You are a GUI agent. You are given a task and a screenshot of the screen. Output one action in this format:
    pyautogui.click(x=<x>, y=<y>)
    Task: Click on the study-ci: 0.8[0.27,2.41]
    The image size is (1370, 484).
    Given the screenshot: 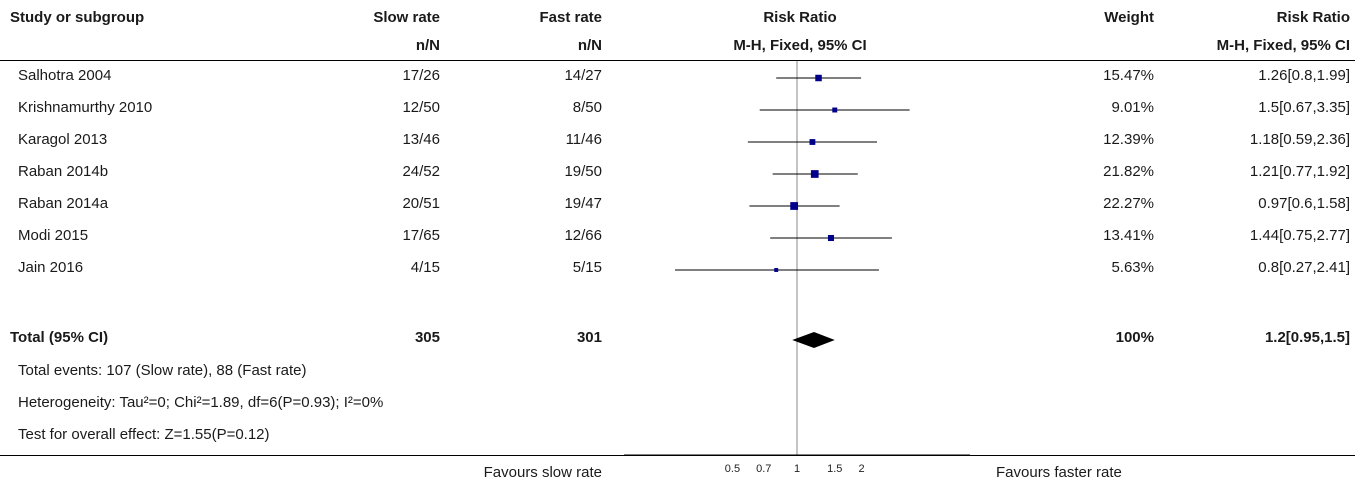 What is the action you would take?
    pyautogui.click(x=1304, y=267)
    